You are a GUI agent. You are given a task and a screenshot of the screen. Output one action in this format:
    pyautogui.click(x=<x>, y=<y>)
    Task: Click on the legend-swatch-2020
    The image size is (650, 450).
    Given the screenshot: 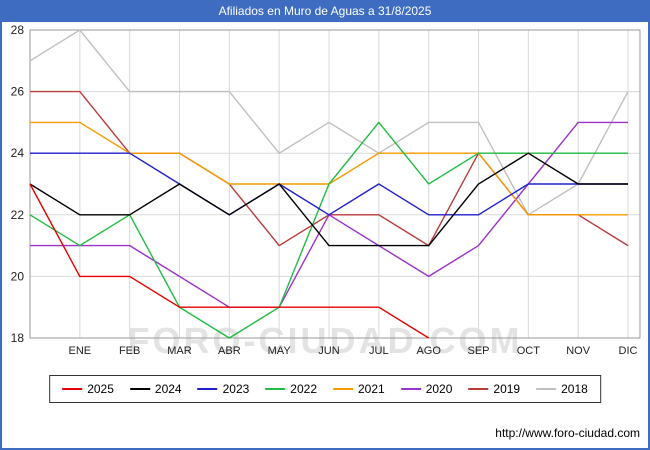 What is the action you would take?
    pyautogui.click(x=410, y=389)
    